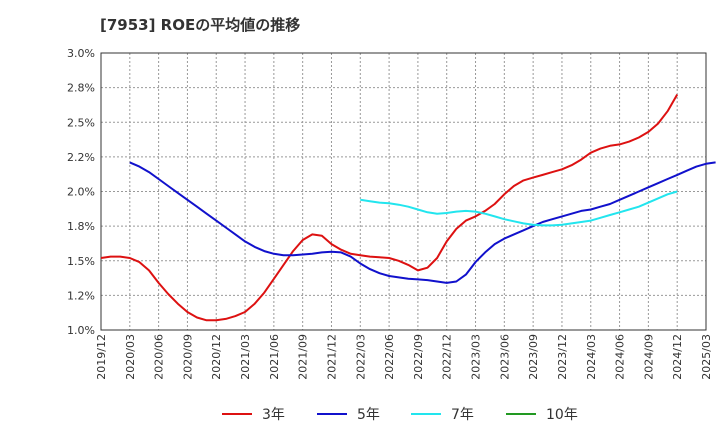  Describe the element at coordinates (706, 357) in the screenshot. I see `x-tick-label: 2025/03` at that location.